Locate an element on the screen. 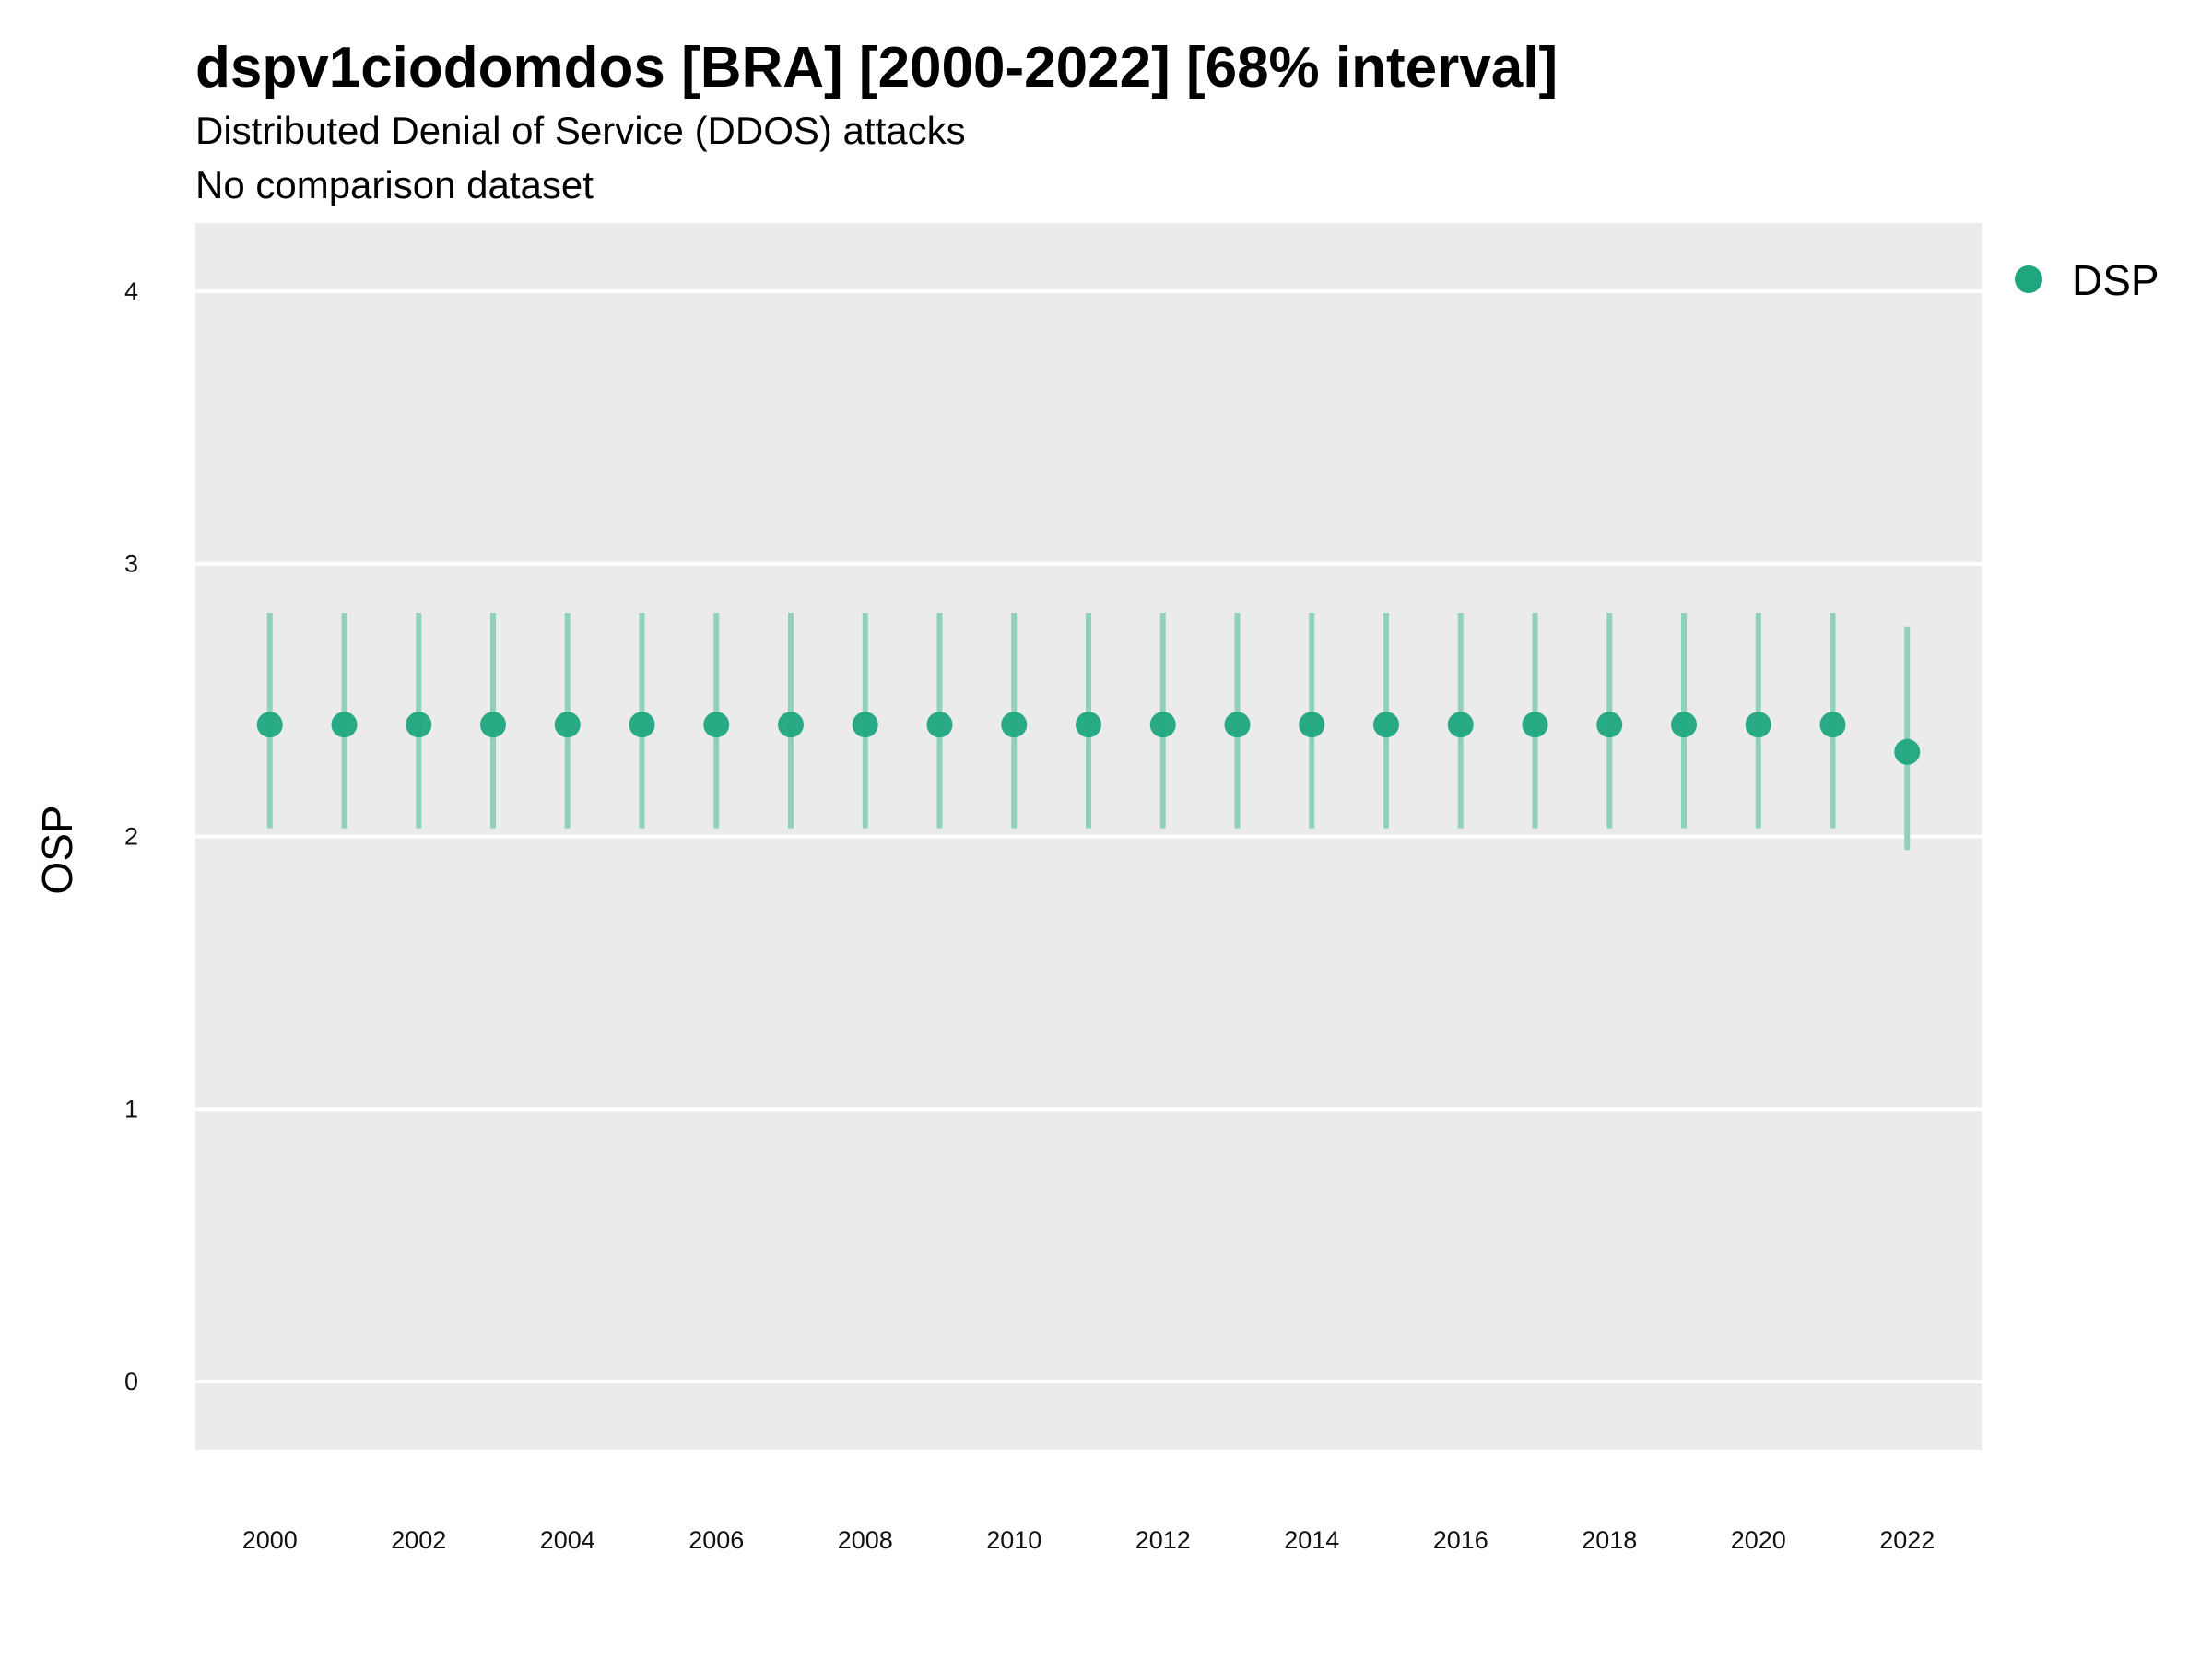 Image resolution: width=2212 pixels, height=1659 pixels. x-tick-label: 2022 is located at coordinates (1907, 1540).